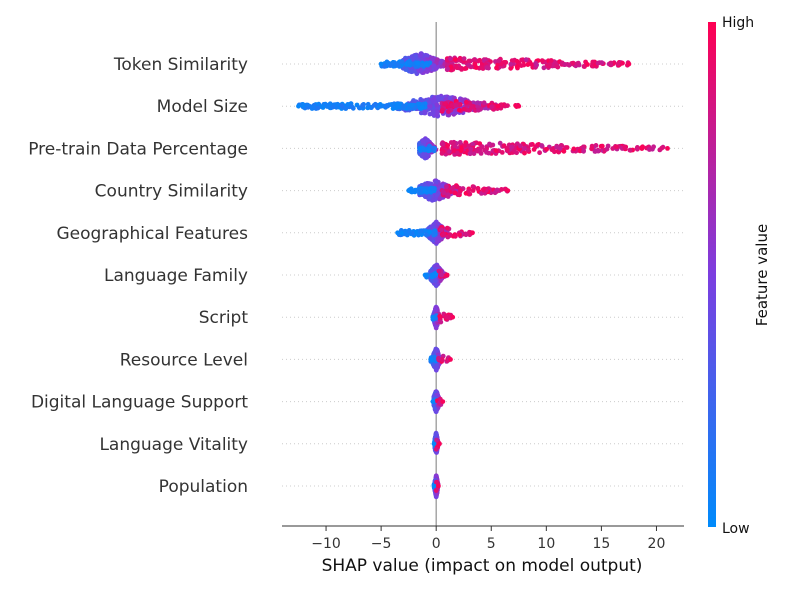 Image resolution: width=800 pixels, height=590 pixels. Describe the element at coordinates (712, 274) in the screenshot. I see `colorbar-gradient` at that location.